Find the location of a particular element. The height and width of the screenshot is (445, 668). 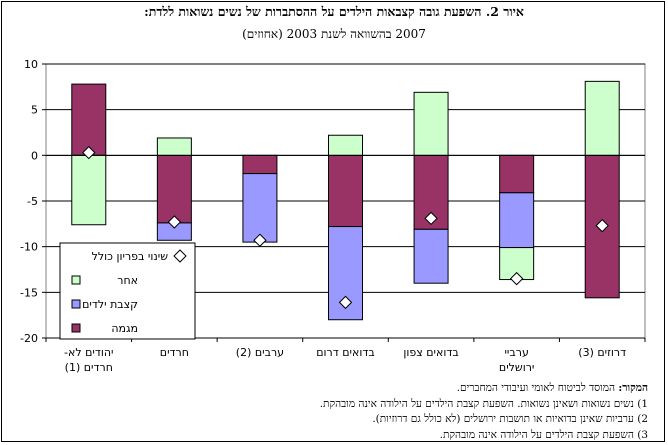

source-text: המוסד לביטוח לאומי ועיבודי המחברים. is located at coordinates (537, 388).